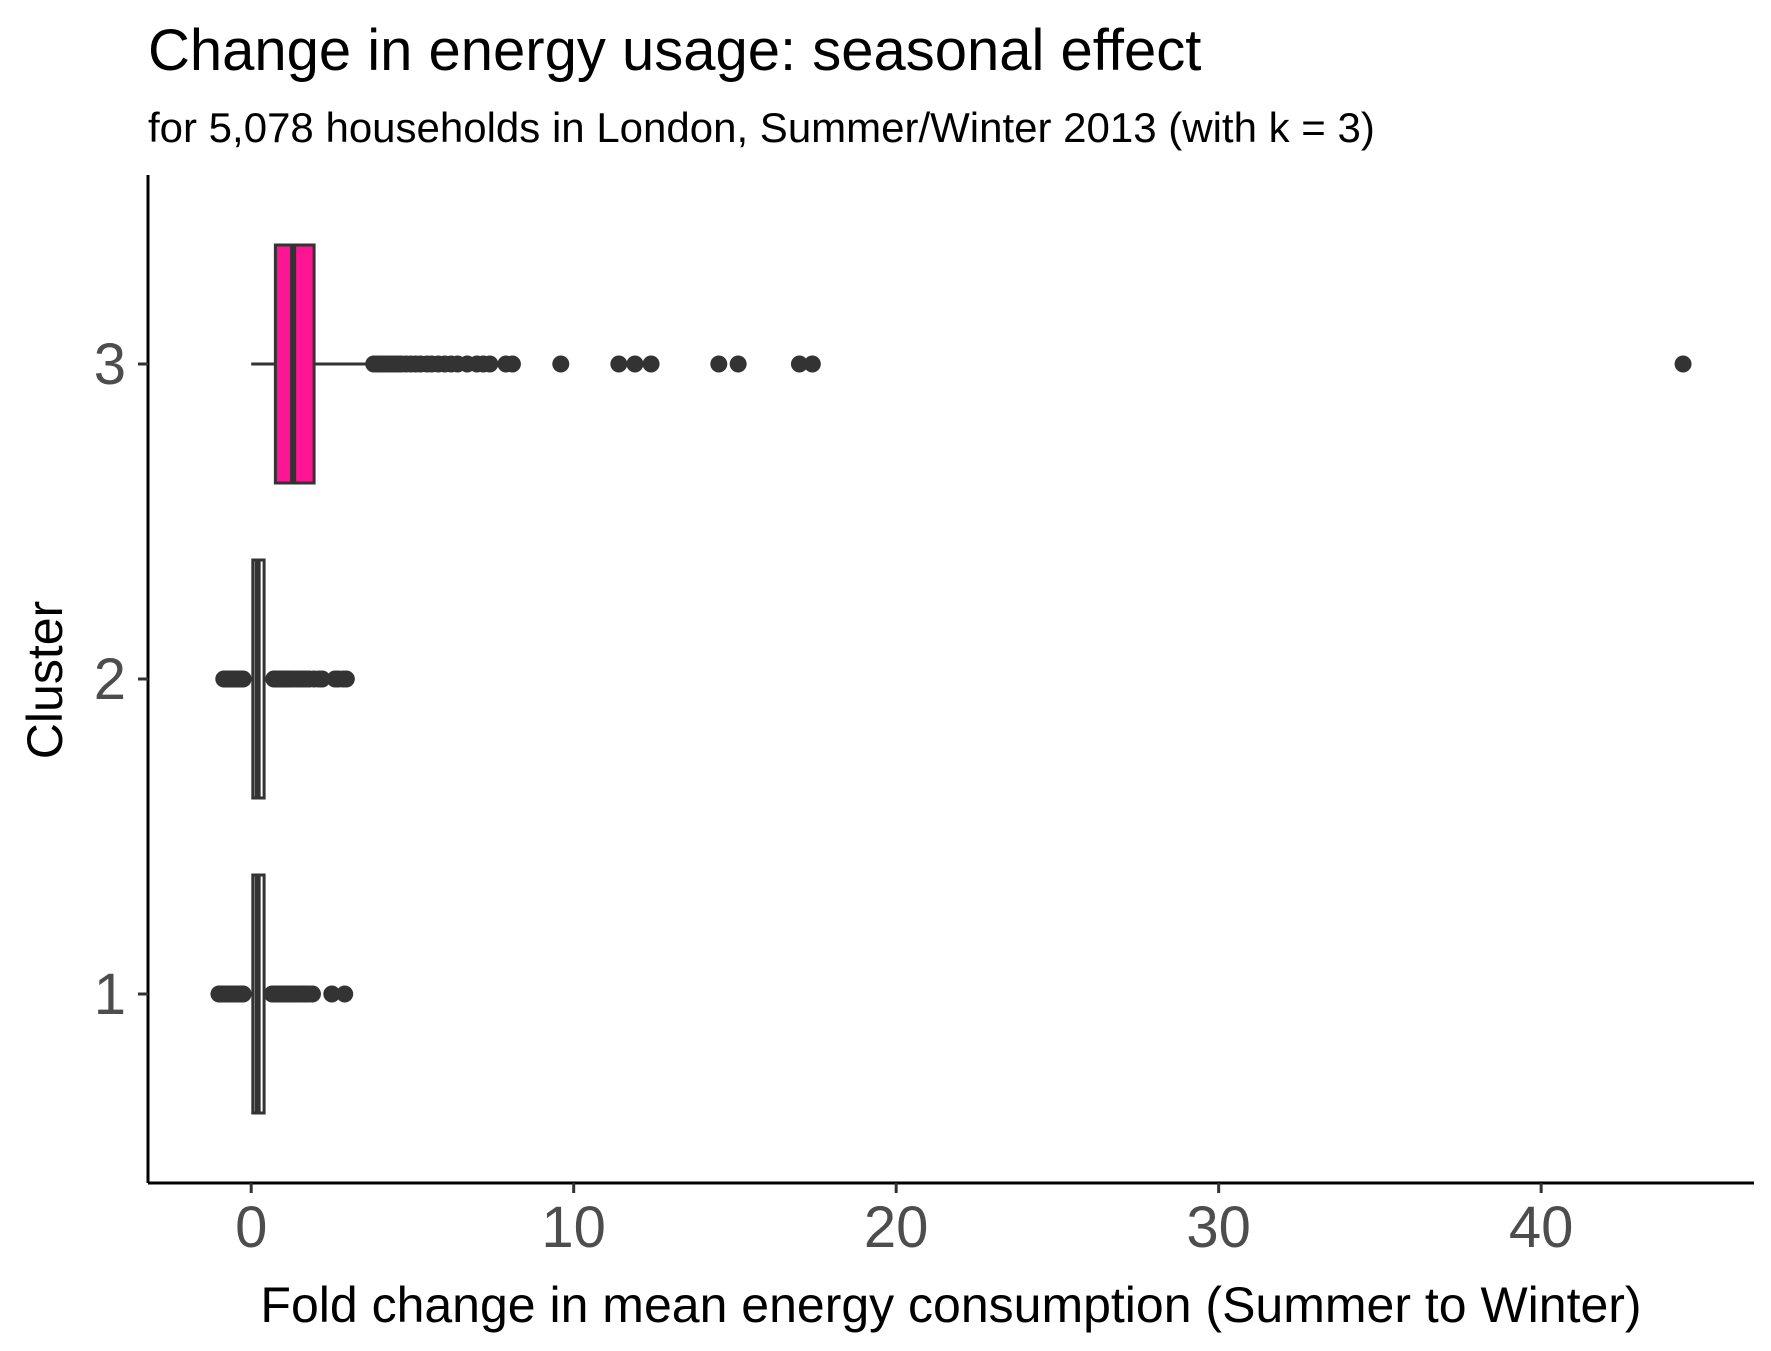 The image size is (1771, 1351). I want to click on x-tick-label: 10, so click(573, 1227).